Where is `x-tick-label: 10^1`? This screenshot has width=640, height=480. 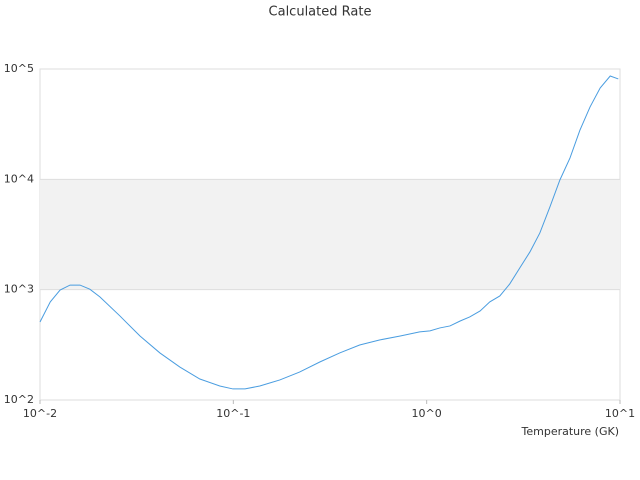
x-tick-label: 10^1 is located at coordinates (620, 413).